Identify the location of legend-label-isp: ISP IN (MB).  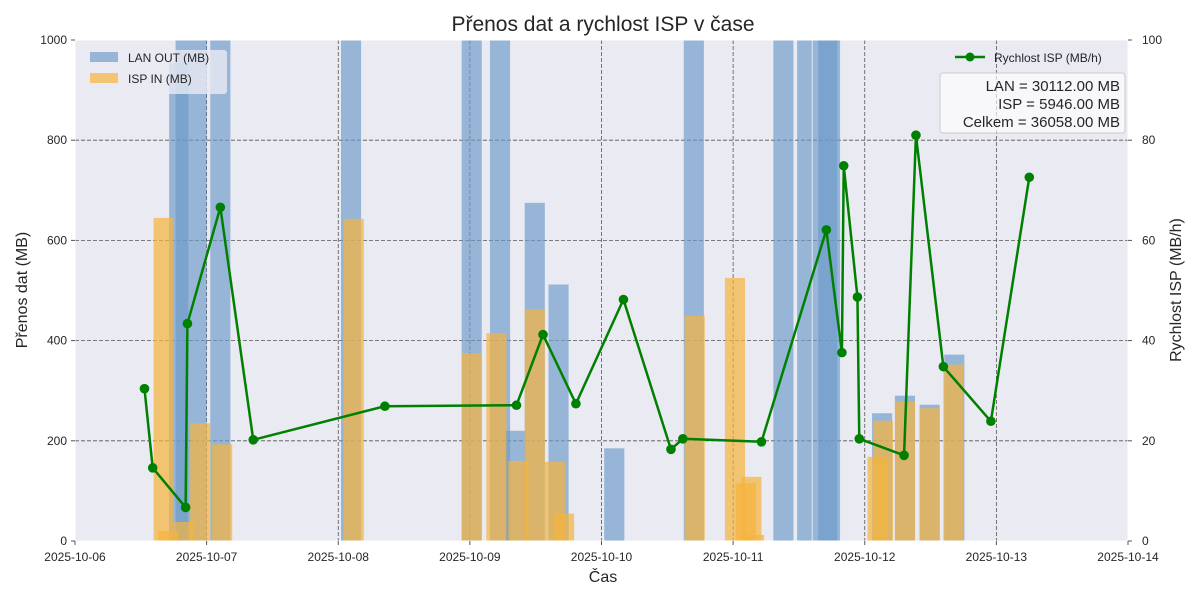
(160, 79).